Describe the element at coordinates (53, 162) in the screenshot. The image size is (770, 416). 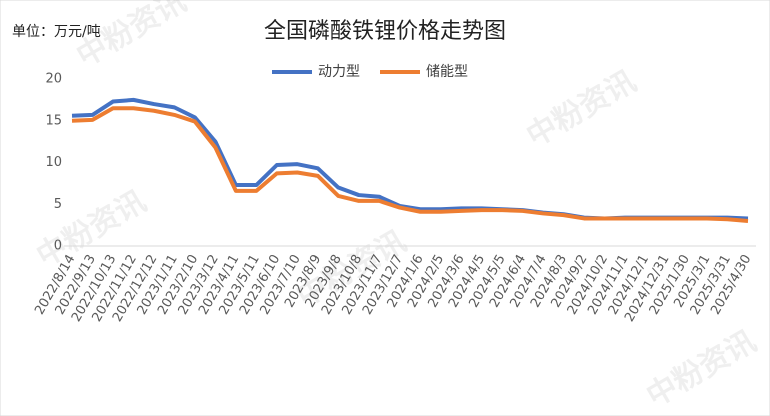
I see `y-tick-label: 10` at that location.